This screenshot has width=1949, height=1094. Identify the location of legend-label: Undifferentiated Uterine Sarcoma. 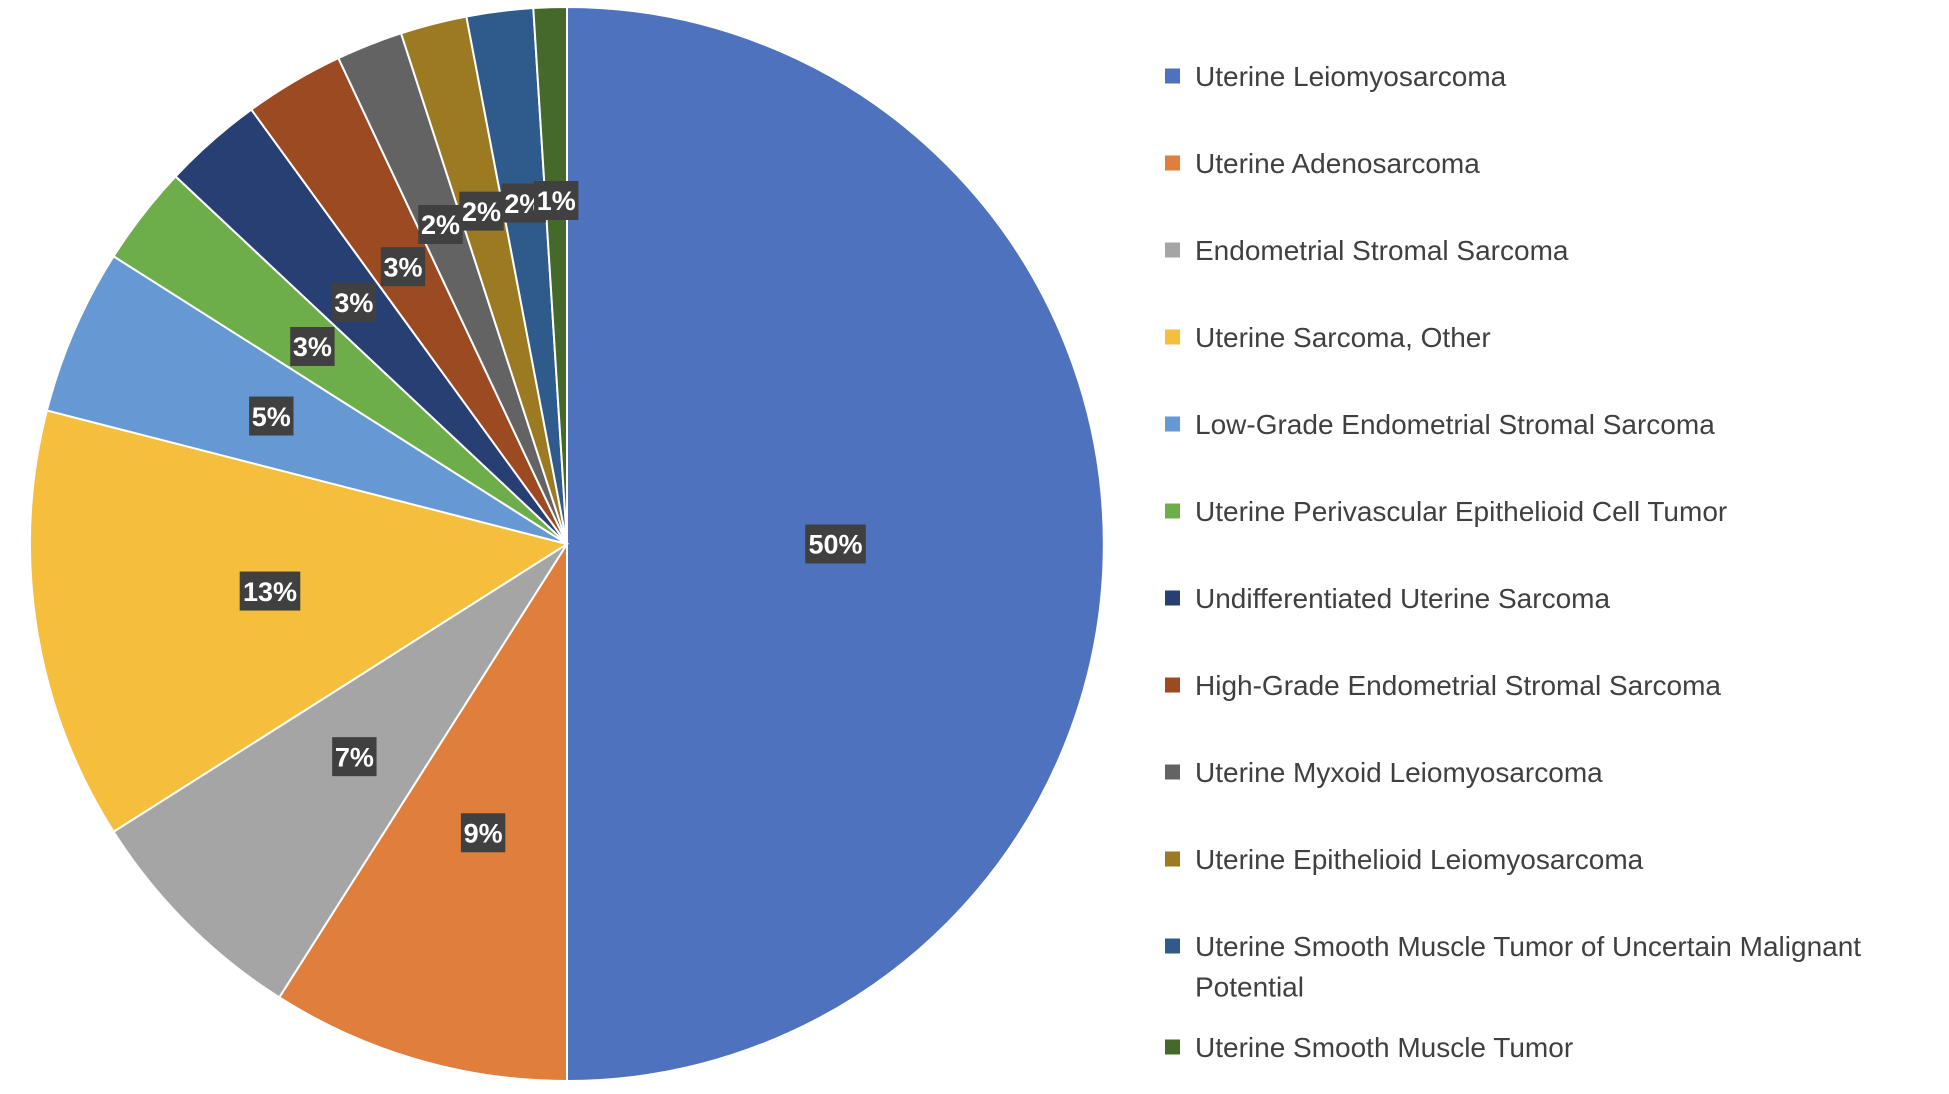
(1402, 598).